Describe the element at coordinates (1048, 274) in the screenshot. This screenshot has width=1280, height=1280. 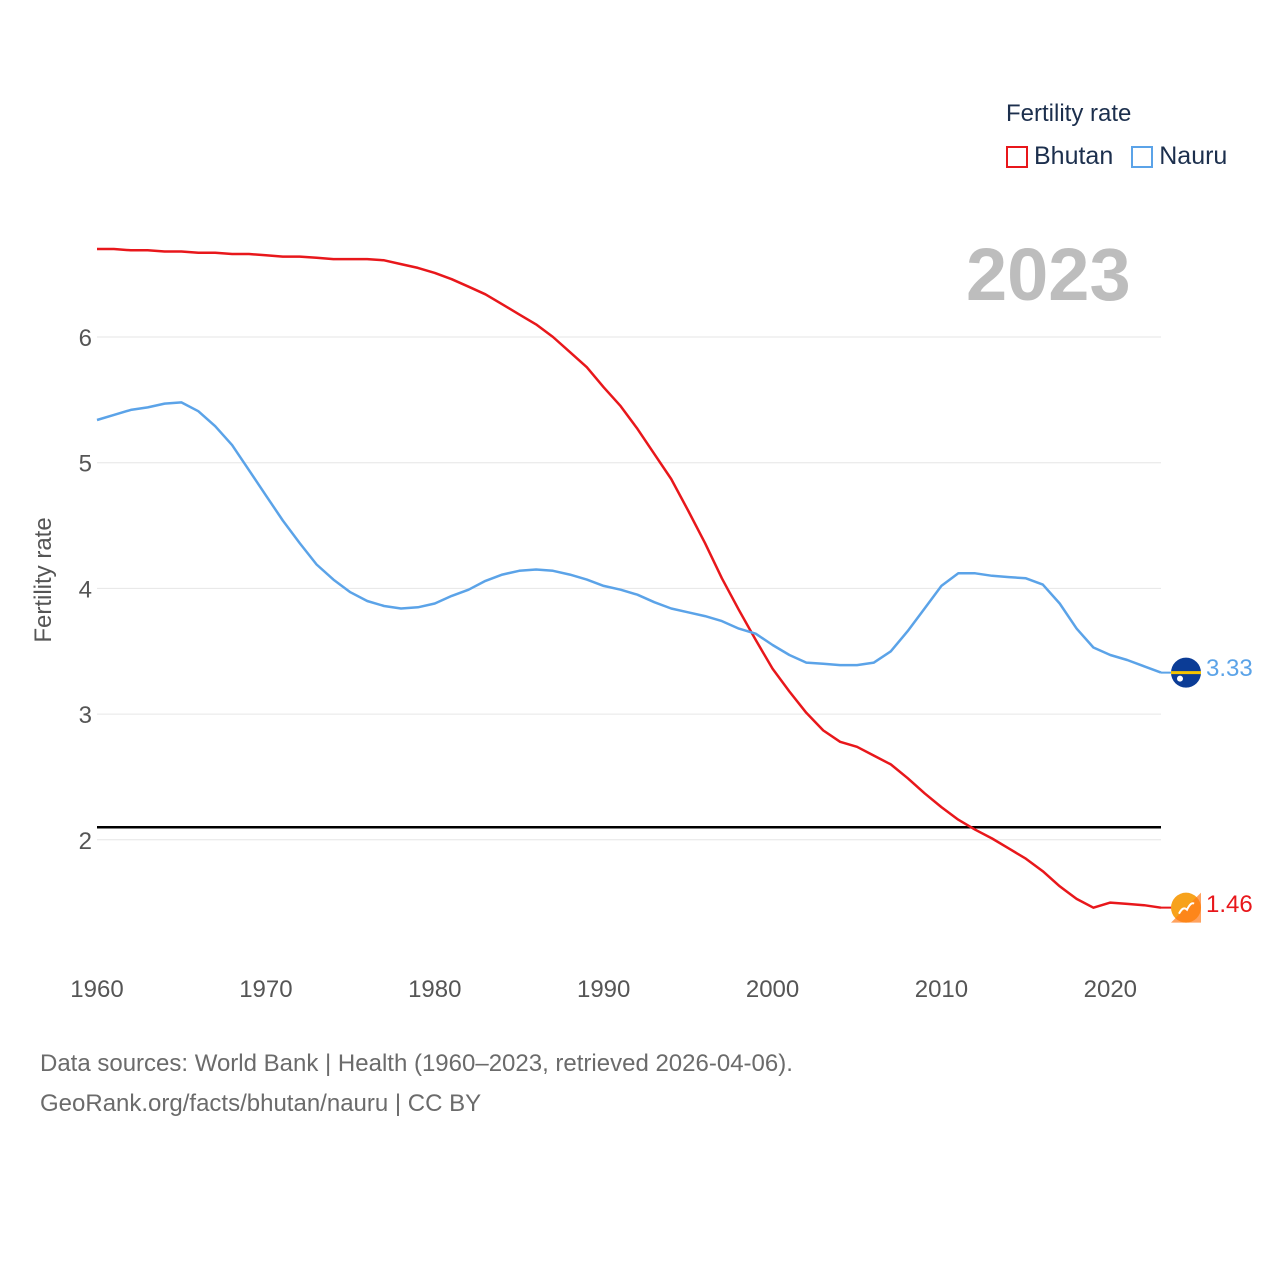
I see `year-label: 2023` at that location.